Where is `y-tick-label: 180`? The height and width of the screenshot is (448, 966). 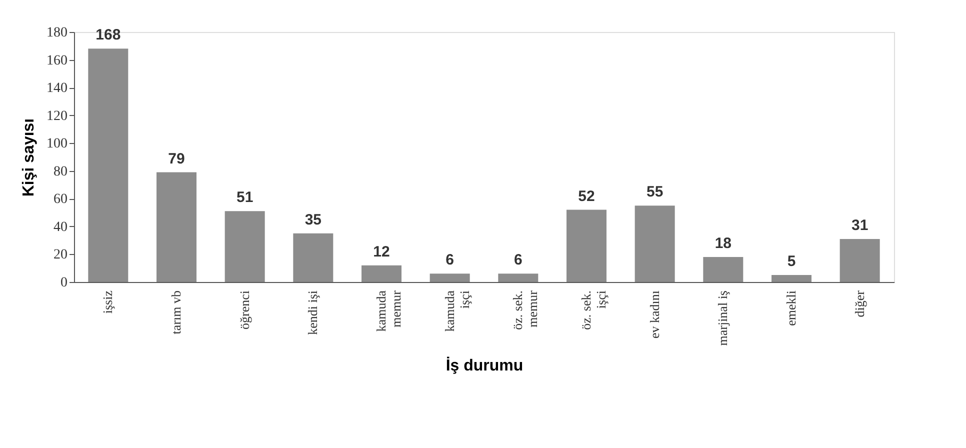
y-tick-label: 180 is located at coordinates (57, 33).